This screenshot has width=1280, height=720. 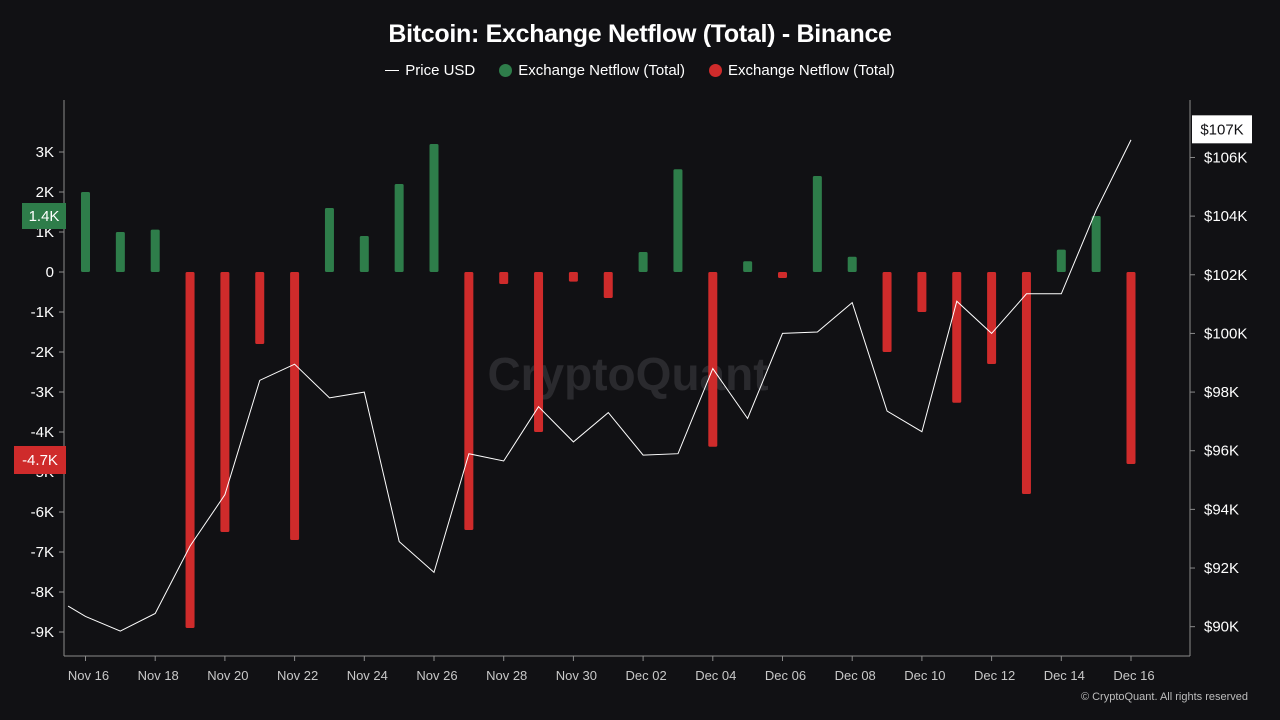 I want to click on left-tick-label: -9K, so click(x=42, y=632).